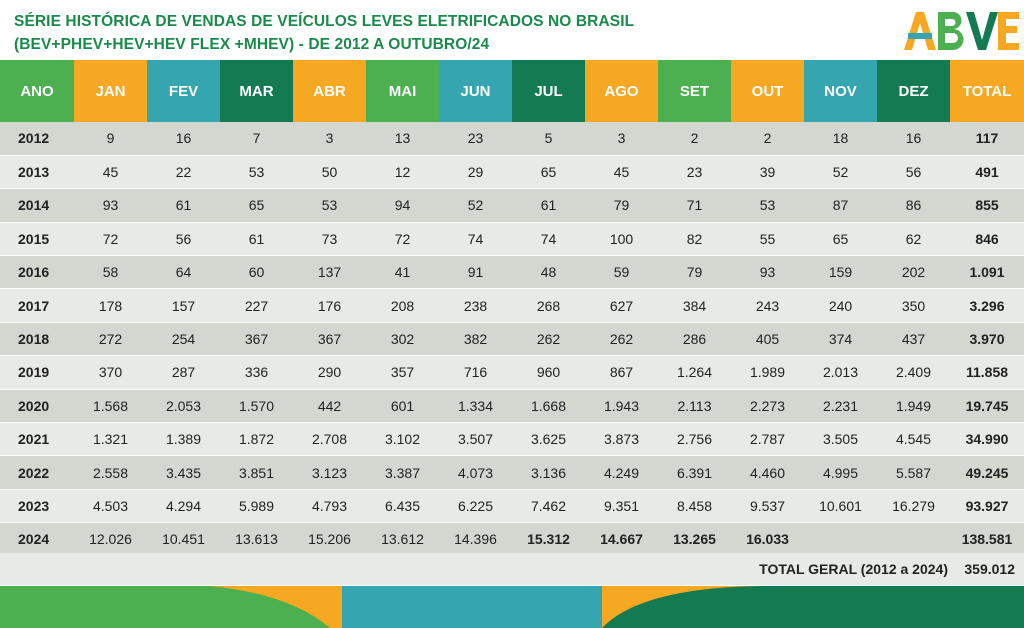  Describe the element at coordinates (183, 239) in the screenshot. I see `value-cell: 56` at that location.